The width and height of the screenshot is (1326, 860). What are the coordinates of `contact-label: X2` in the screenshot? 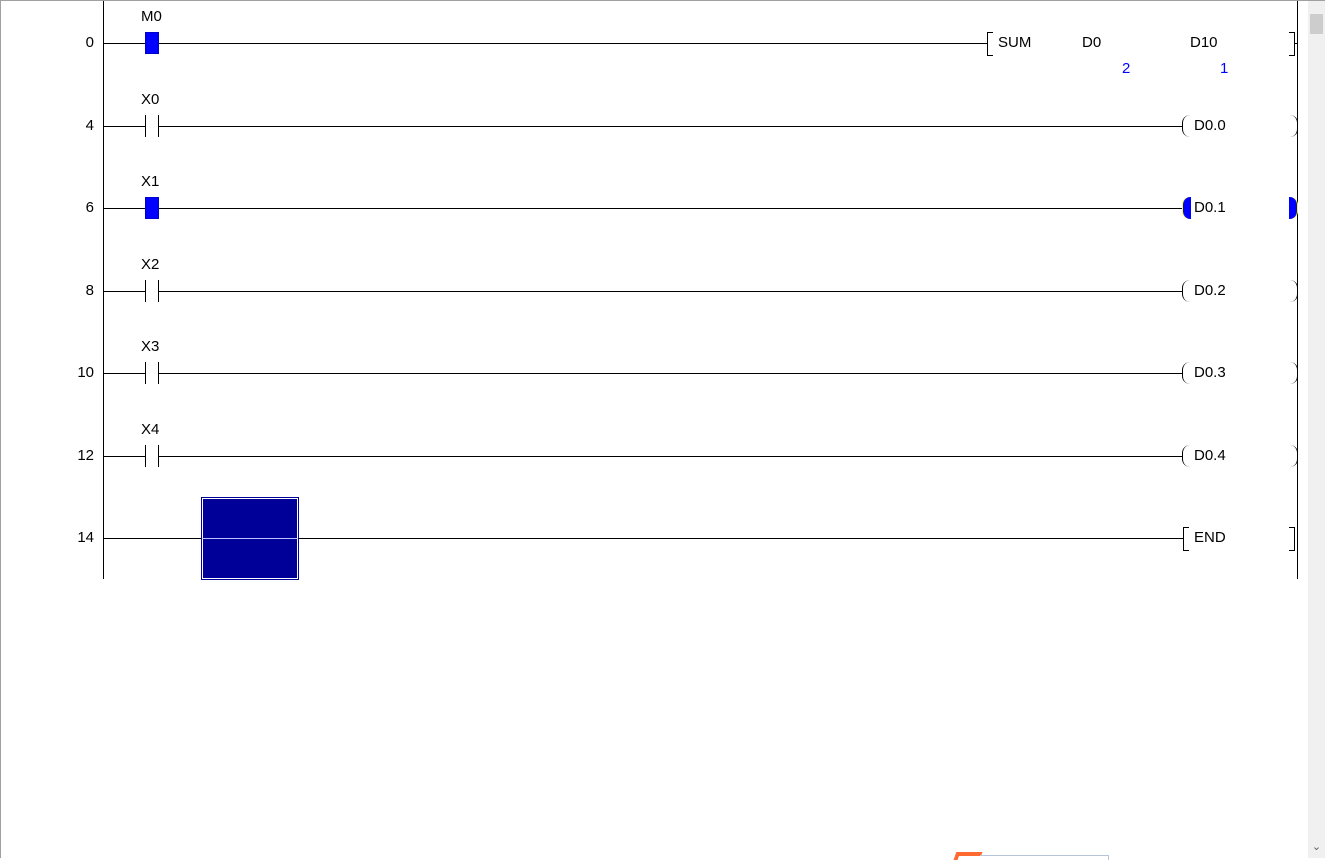 It's located at (150, 264).